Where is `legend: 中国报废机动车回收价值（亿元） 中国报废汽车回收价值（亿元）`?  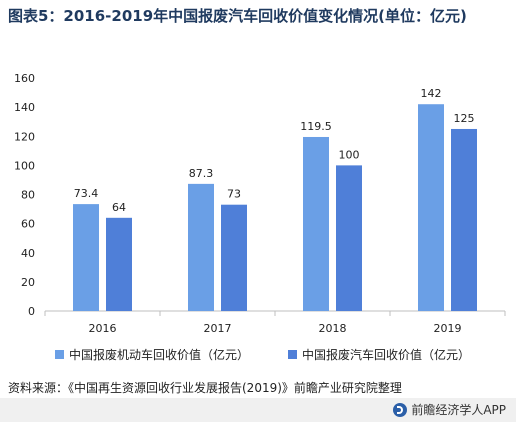
legend: 中国报废机动车回收价值（亿元） 中国报废汽车回收价值（亿元） is located at coordinates (258, 356).